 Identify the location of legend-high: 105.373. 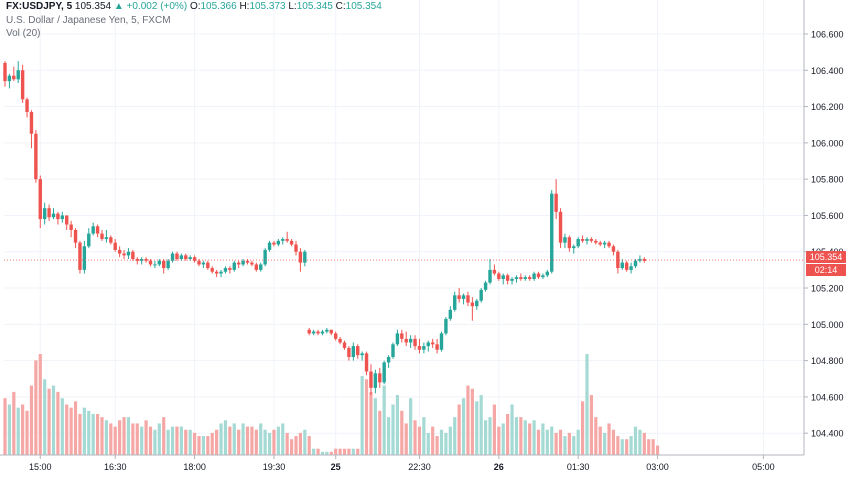
(267, 6).